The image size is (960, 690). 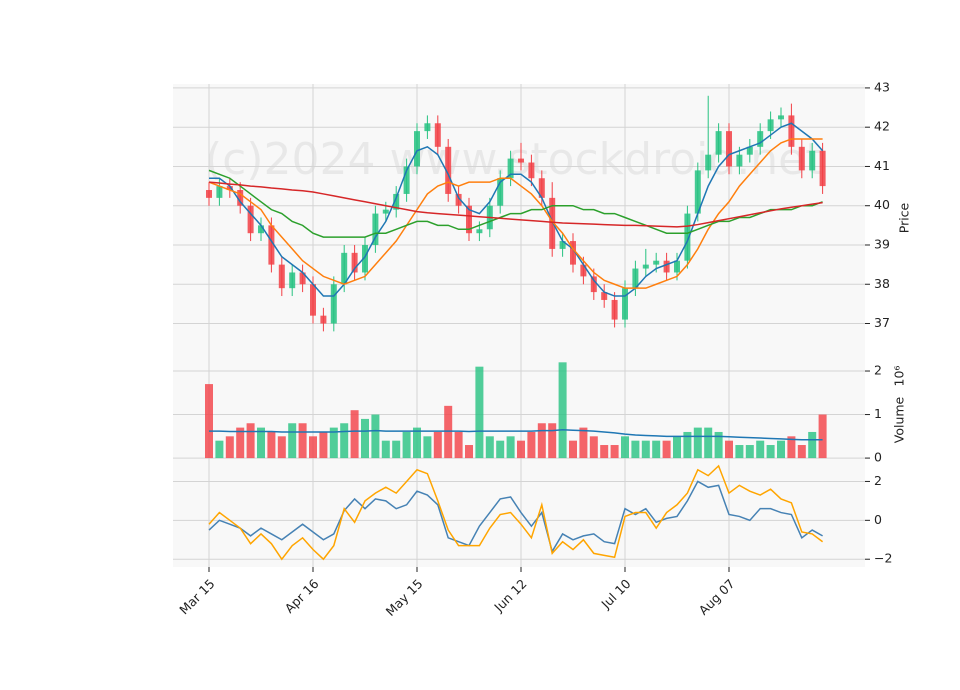 What do you see at coordinates (882, 322) in the screenshot?
I see `y-tick-label: 37` at bounding box center [882, 322].